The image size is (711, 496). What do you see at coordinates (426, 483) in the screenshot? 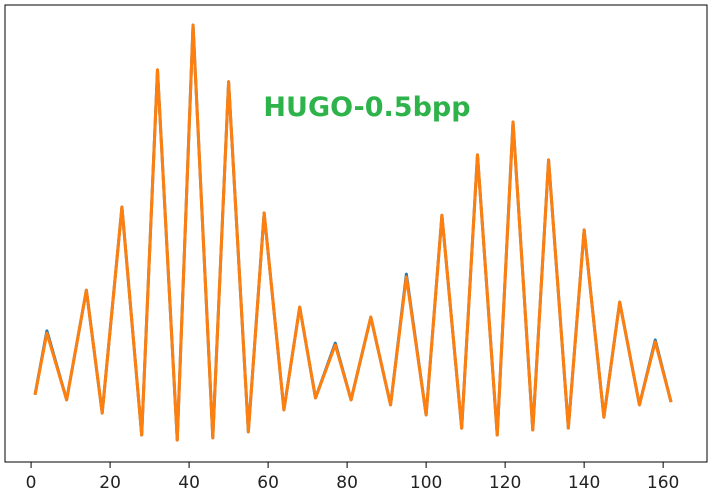
I see `x-tick-label: 100` at bounding box center [426, 483].